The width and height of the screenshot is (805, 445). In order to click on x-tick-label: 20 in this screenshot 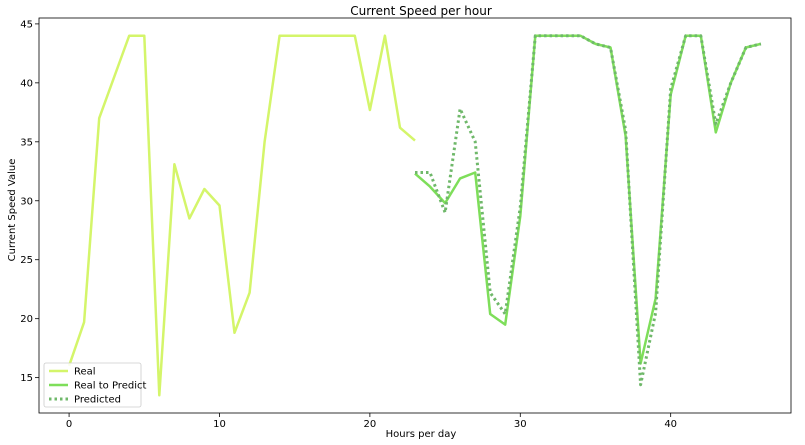, I will do `click(370, 424)`.